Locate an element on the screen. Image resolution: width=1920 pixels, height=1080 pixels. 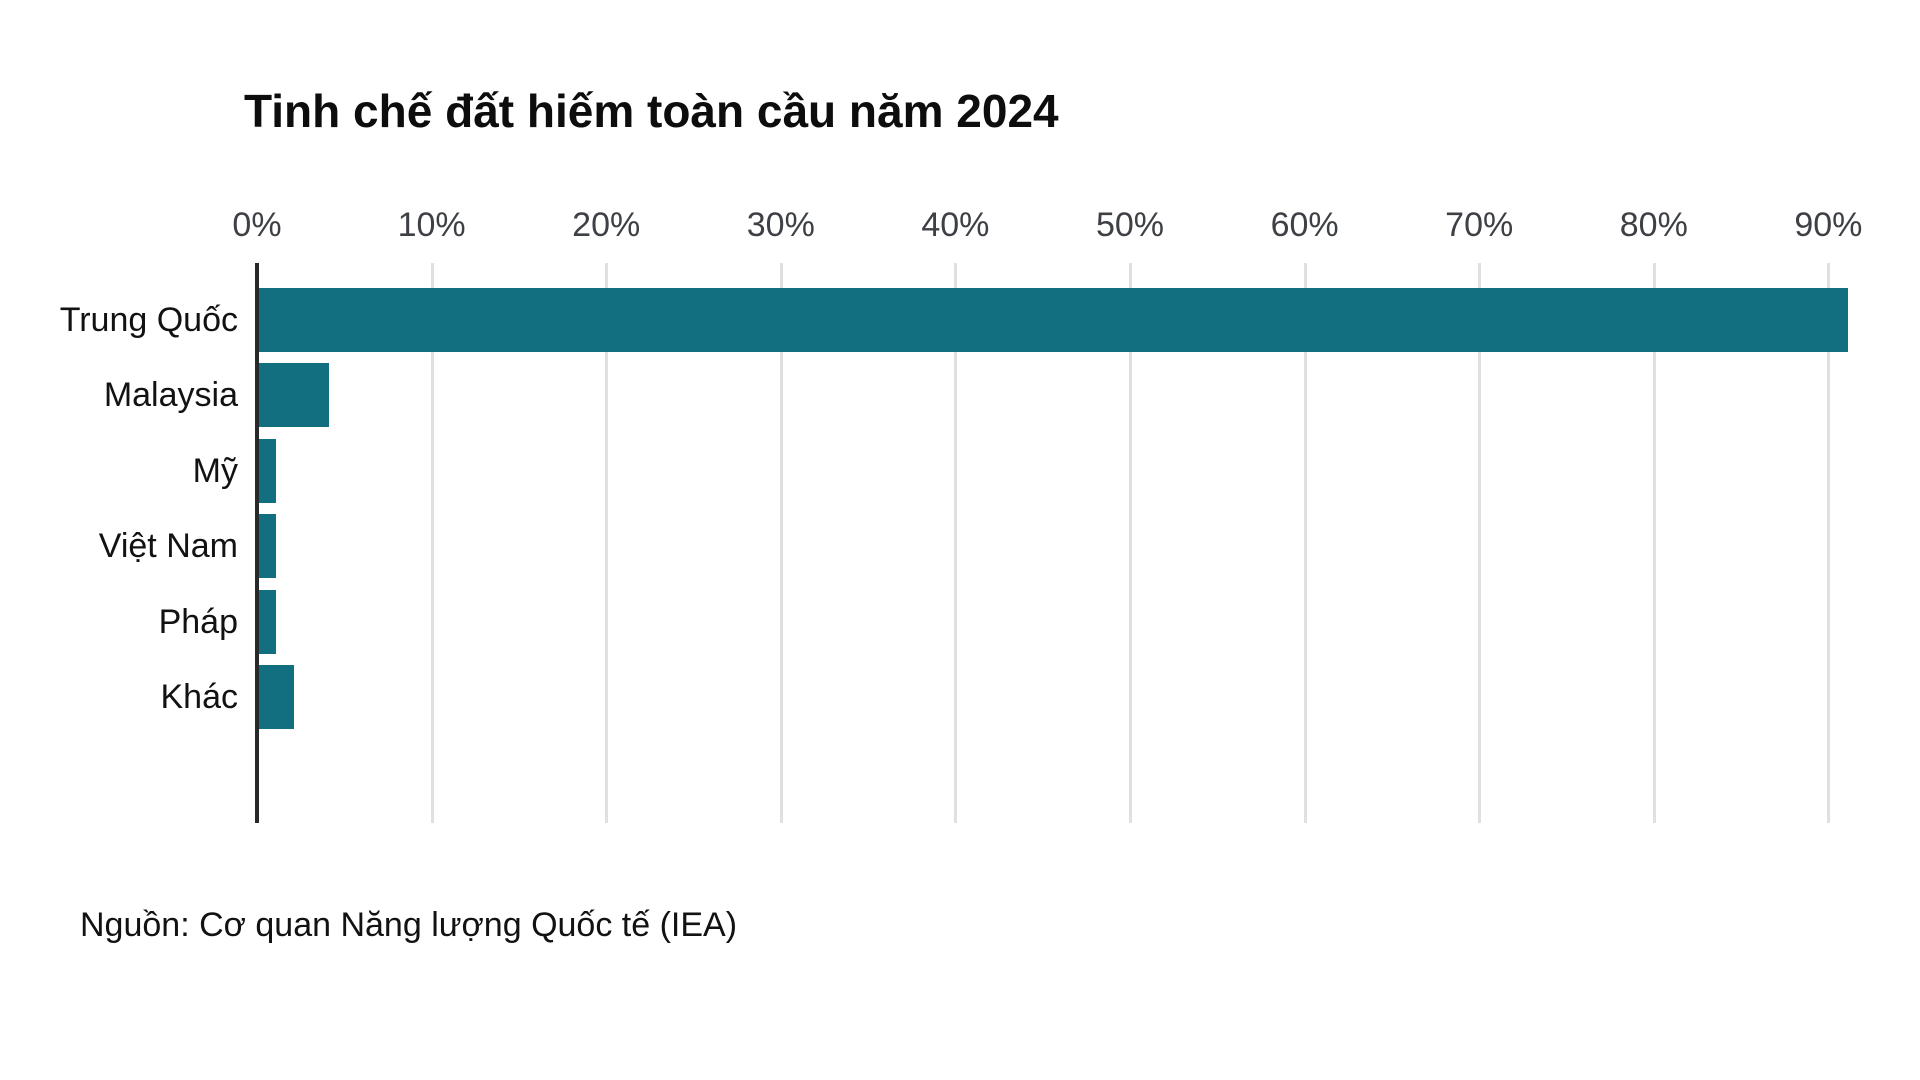
x-tick-label: 40% is located at coordinates (955, 225).